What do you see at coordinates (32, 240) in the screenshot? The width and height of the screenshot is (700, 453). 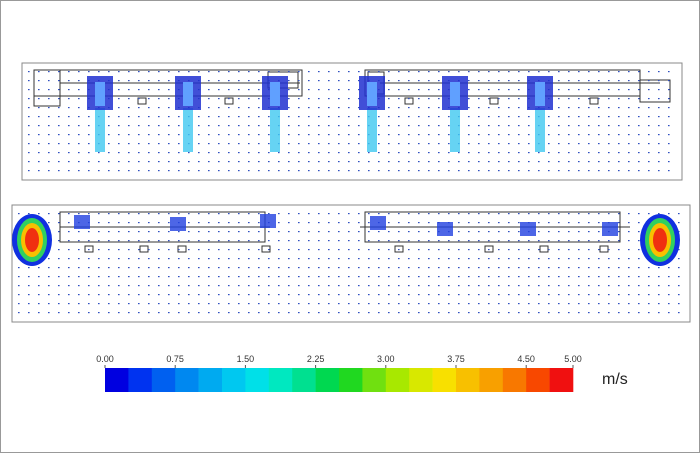 I see `blob` at bounding box center [32, 240].